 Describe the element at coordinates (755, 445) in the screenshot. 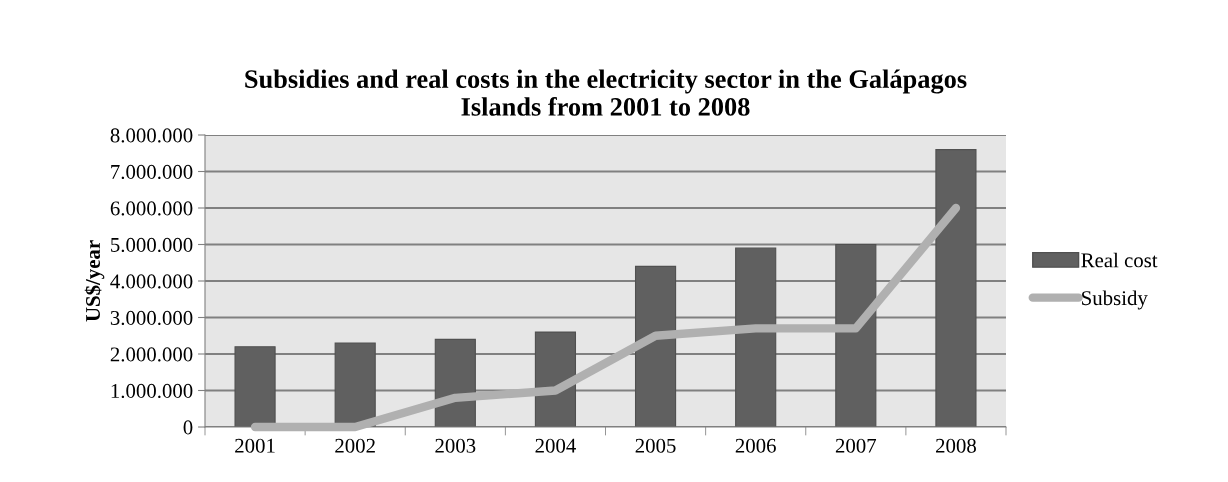

I see `x-tick-label: 2006` at that location.